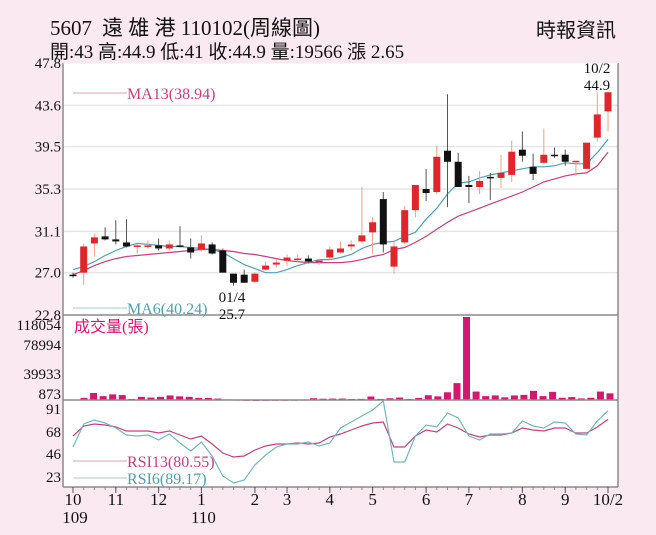 Image resolution: width=656 pixels, height=535 pixels. Describe the element at coordinates (43, 375) in the screenshot. I see `volume-tick-label: 39933` at that location.